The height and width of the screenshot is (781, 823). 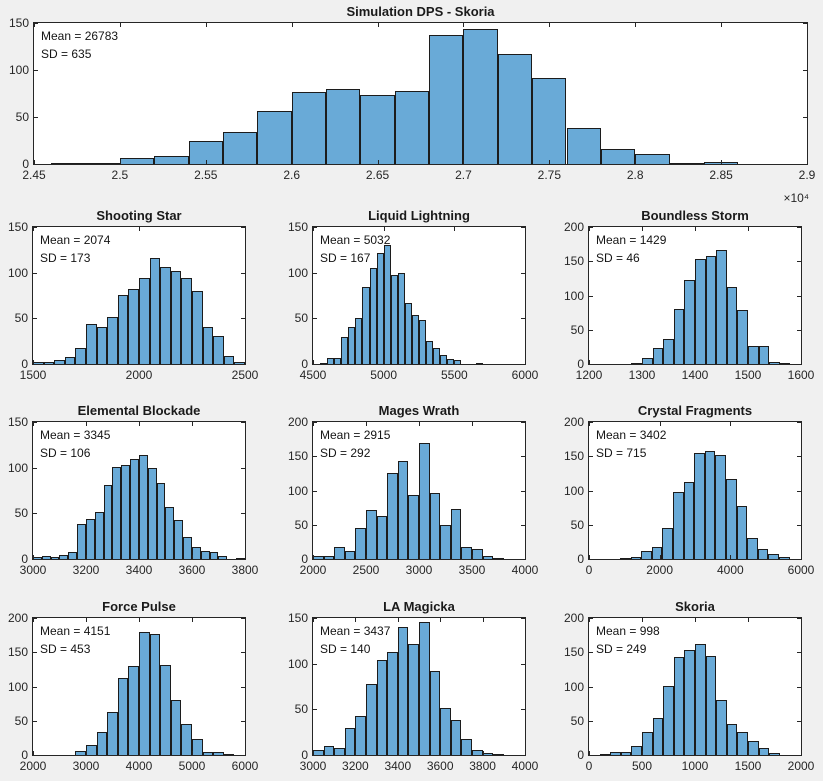 What do you see at coordinates (33, 570) in the screenshot?
I see `x-tick-label: 3000` at bounding box center [33, 570].